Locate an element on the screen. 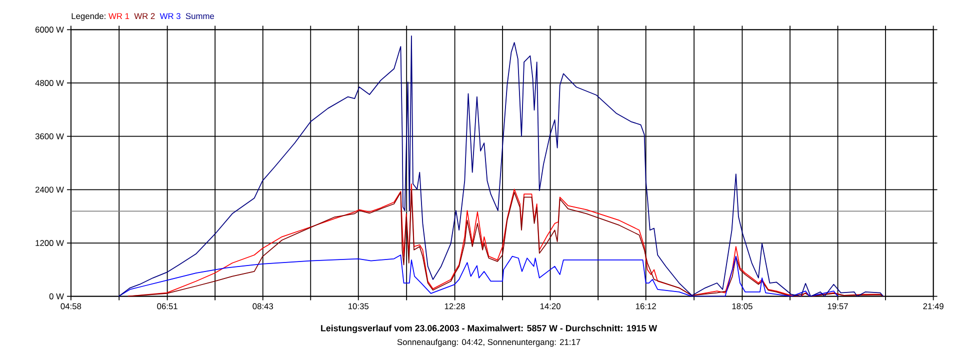 The height and width of the screenshot is (356, 960). text: Leistungsverlauf vom 23.06.2003 - Maximalwert: 5857 W - Durchschnitt: 1915 W is located at coordinates (489, 329).